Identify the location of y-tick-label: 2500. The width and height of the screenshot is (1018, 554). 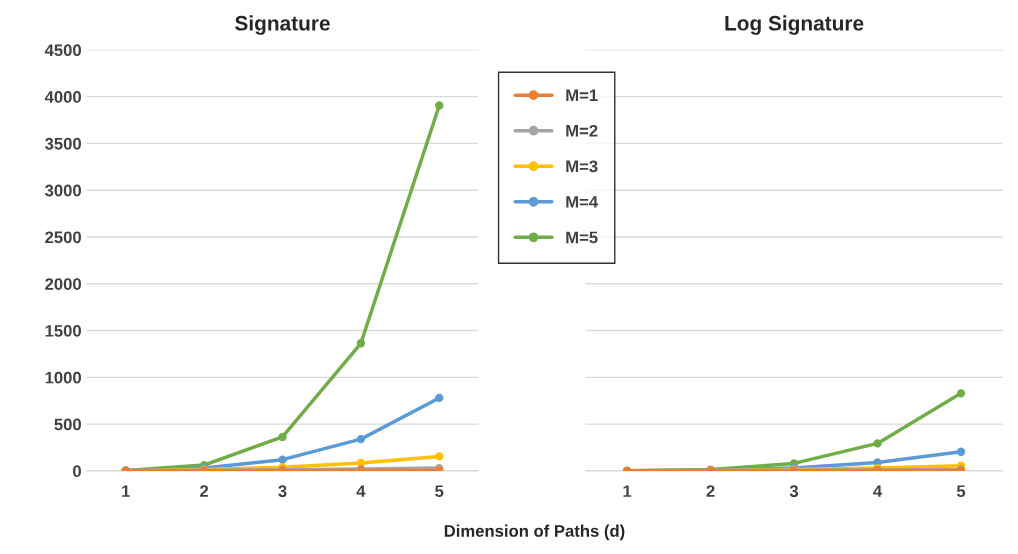
(63, 237).